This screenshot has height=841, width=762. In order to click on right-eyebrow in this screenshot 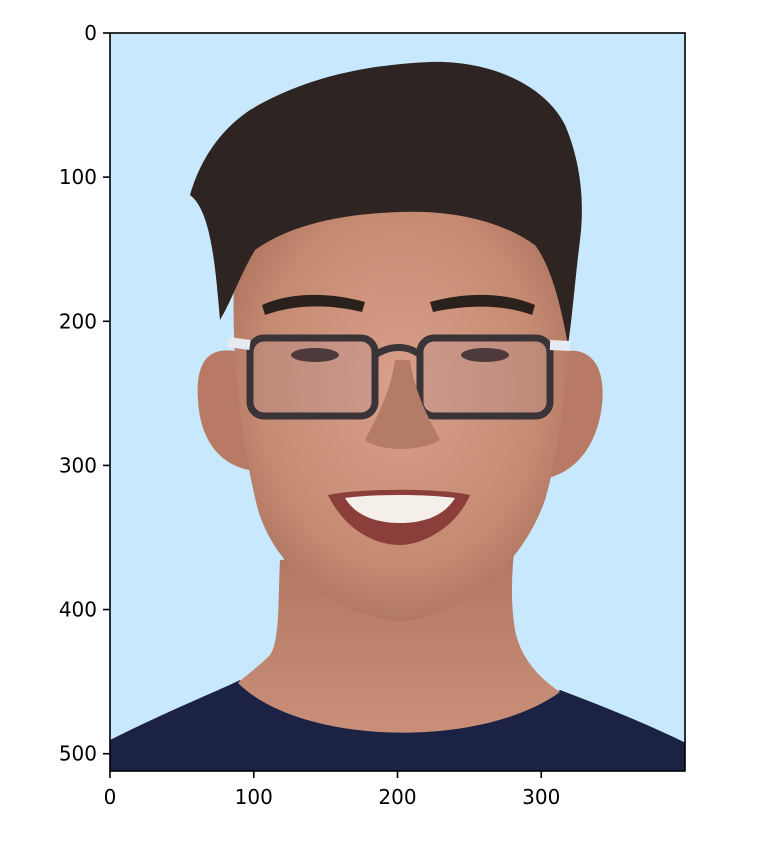, I will do `click(482, 304)`.